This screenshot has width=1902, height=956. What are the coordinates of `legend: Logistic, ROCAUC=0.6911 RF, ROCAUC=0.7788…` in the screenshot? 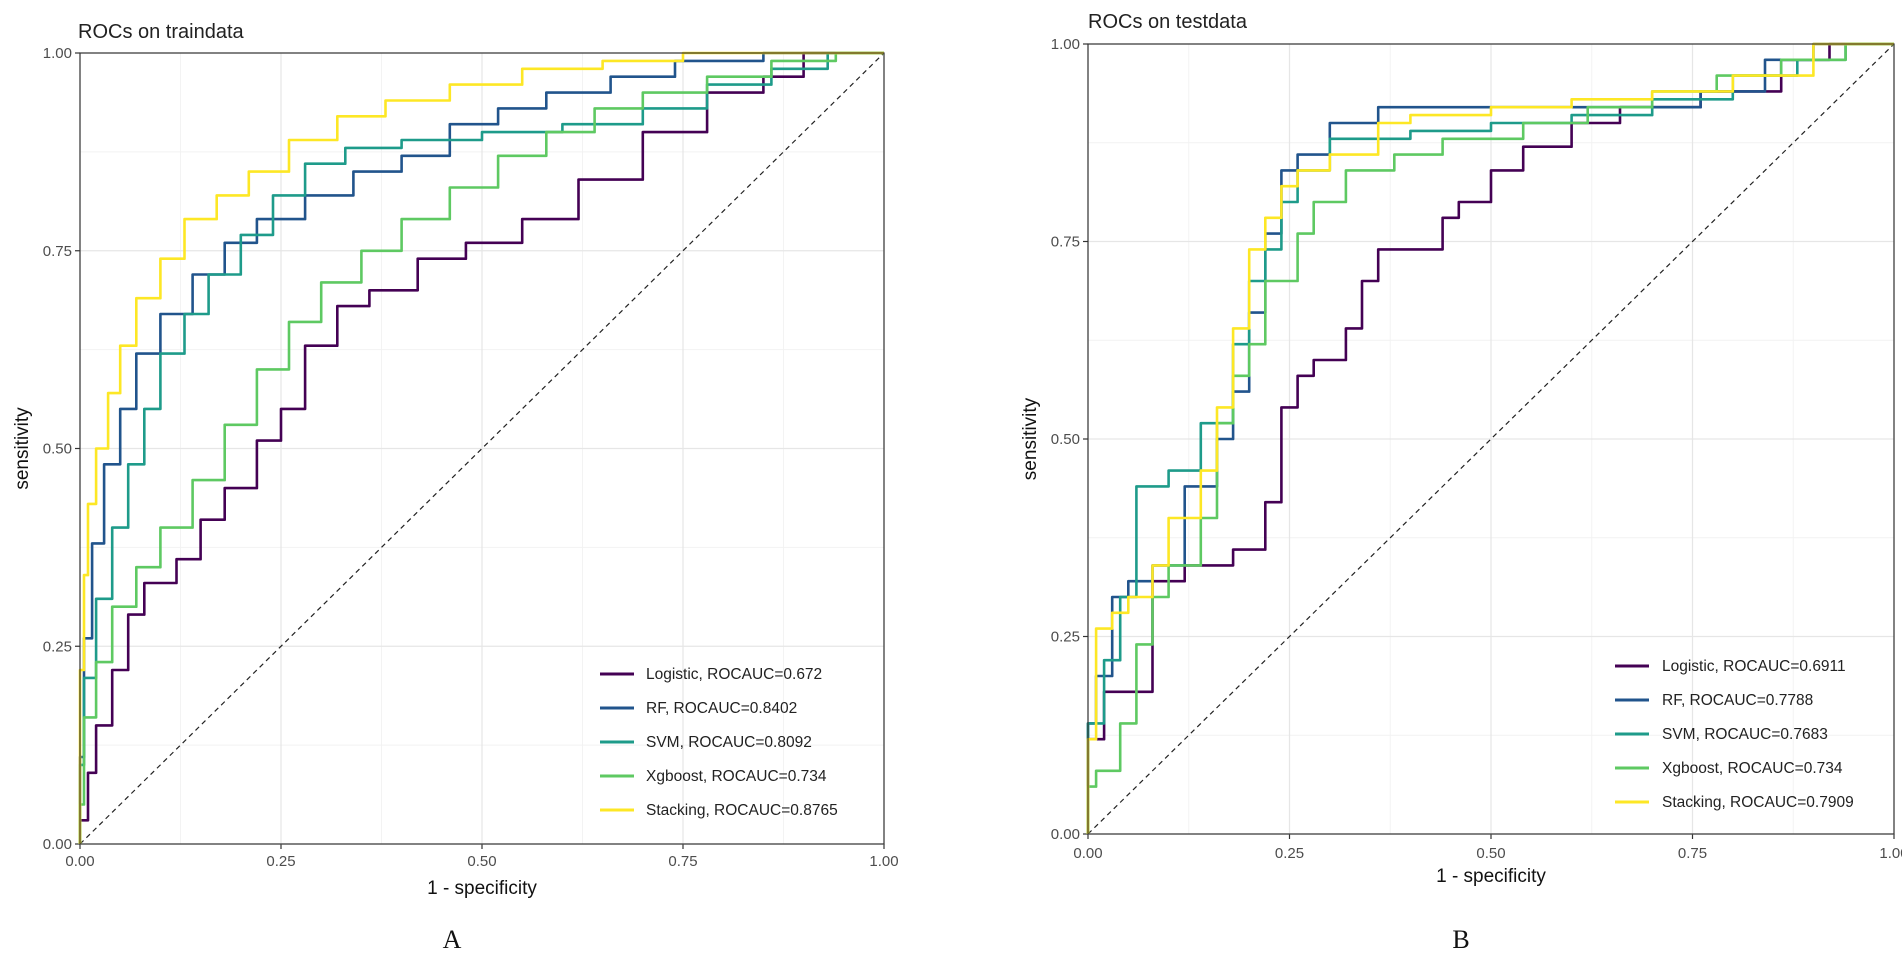 It's located at (1734, 734).